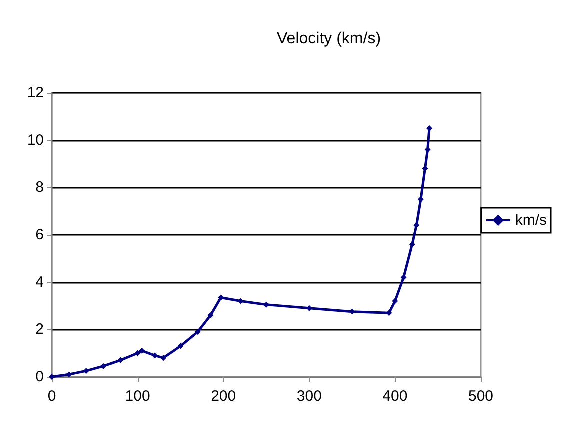 This screenshot has height=441, width=567. I want to click on chart-title: Velocity (km/s), so click(329, 39).